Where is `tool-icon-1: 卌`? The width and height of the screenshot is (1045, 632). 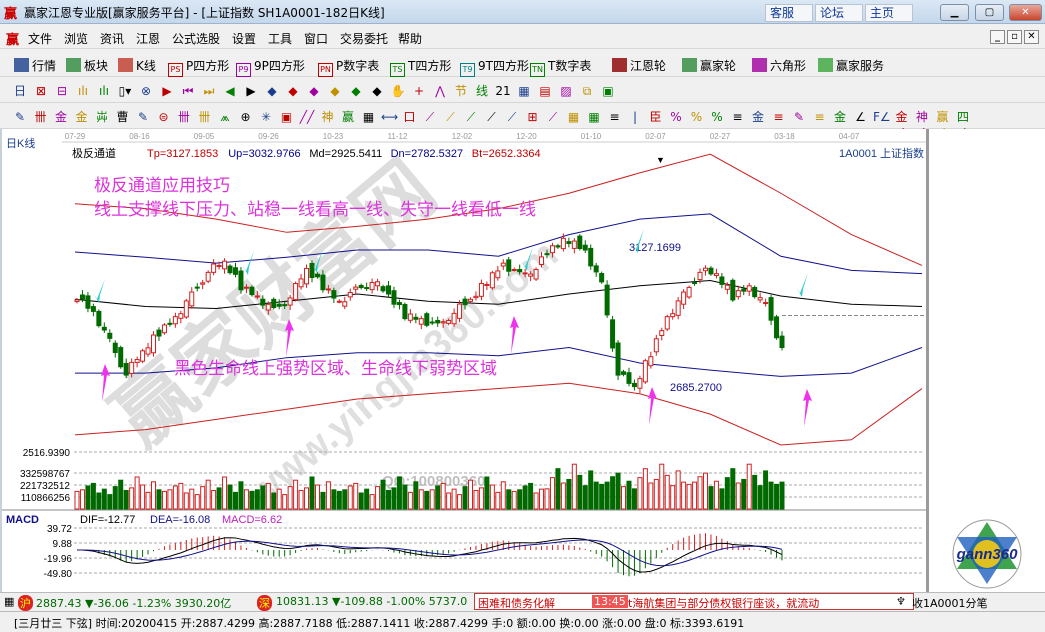
tool-icon-1: 卌 is located at coordinates (40, 117).